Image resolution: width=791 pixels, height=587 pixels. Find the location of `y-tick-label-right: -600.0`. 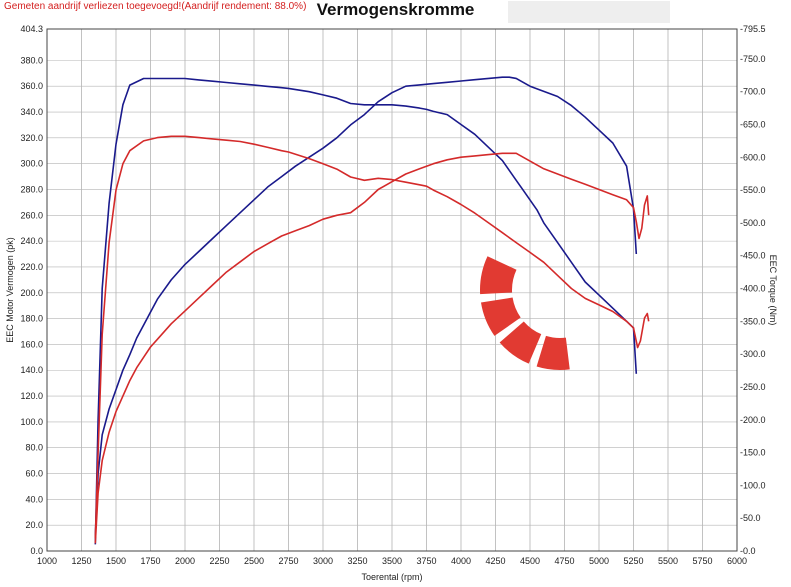

y-tick-label-right: -600.0 is located at coordinates (753, 157).